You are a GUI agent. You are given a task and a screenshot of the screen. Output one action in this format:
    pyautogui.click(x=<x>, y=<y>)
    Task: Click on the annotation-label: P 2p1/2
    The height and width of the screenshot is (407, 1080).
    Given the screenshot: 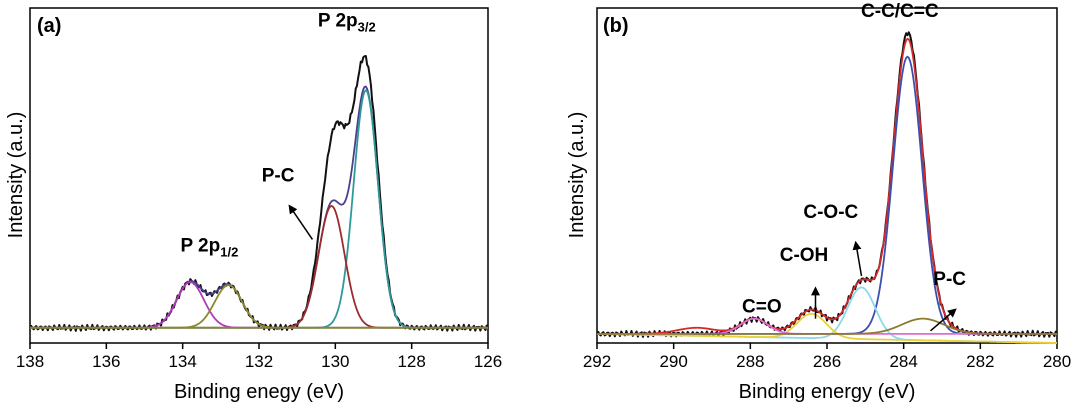 What is the action you would take?
    pyautogui.click(x=209, y=248)
    